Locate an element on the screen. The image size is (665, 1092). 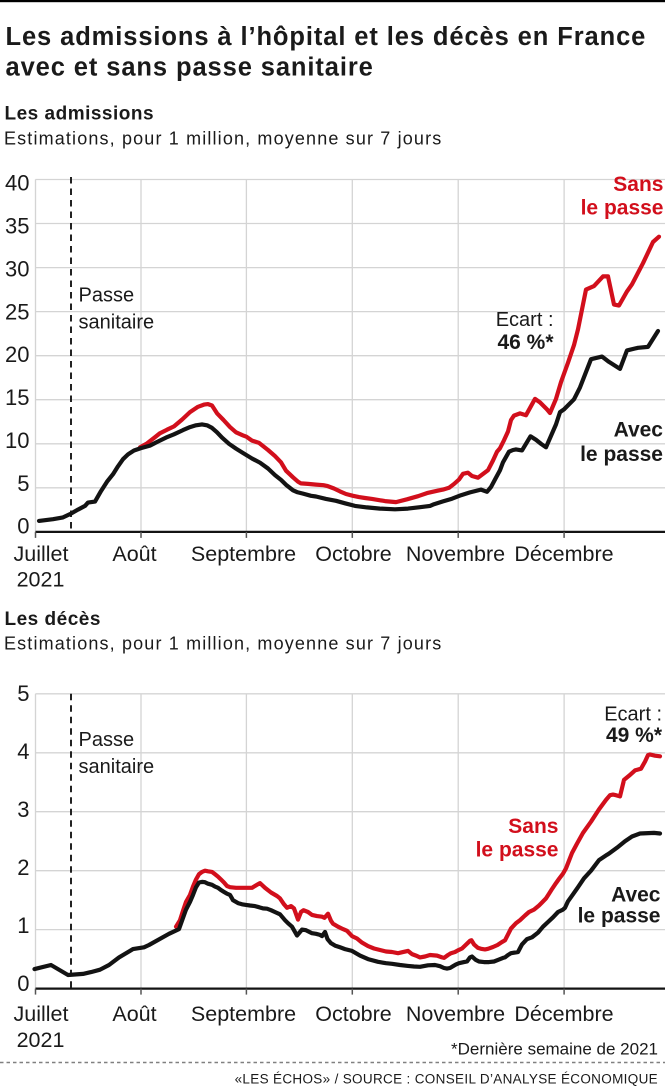
svg-text: 30 is located at coordinates (17, 269).